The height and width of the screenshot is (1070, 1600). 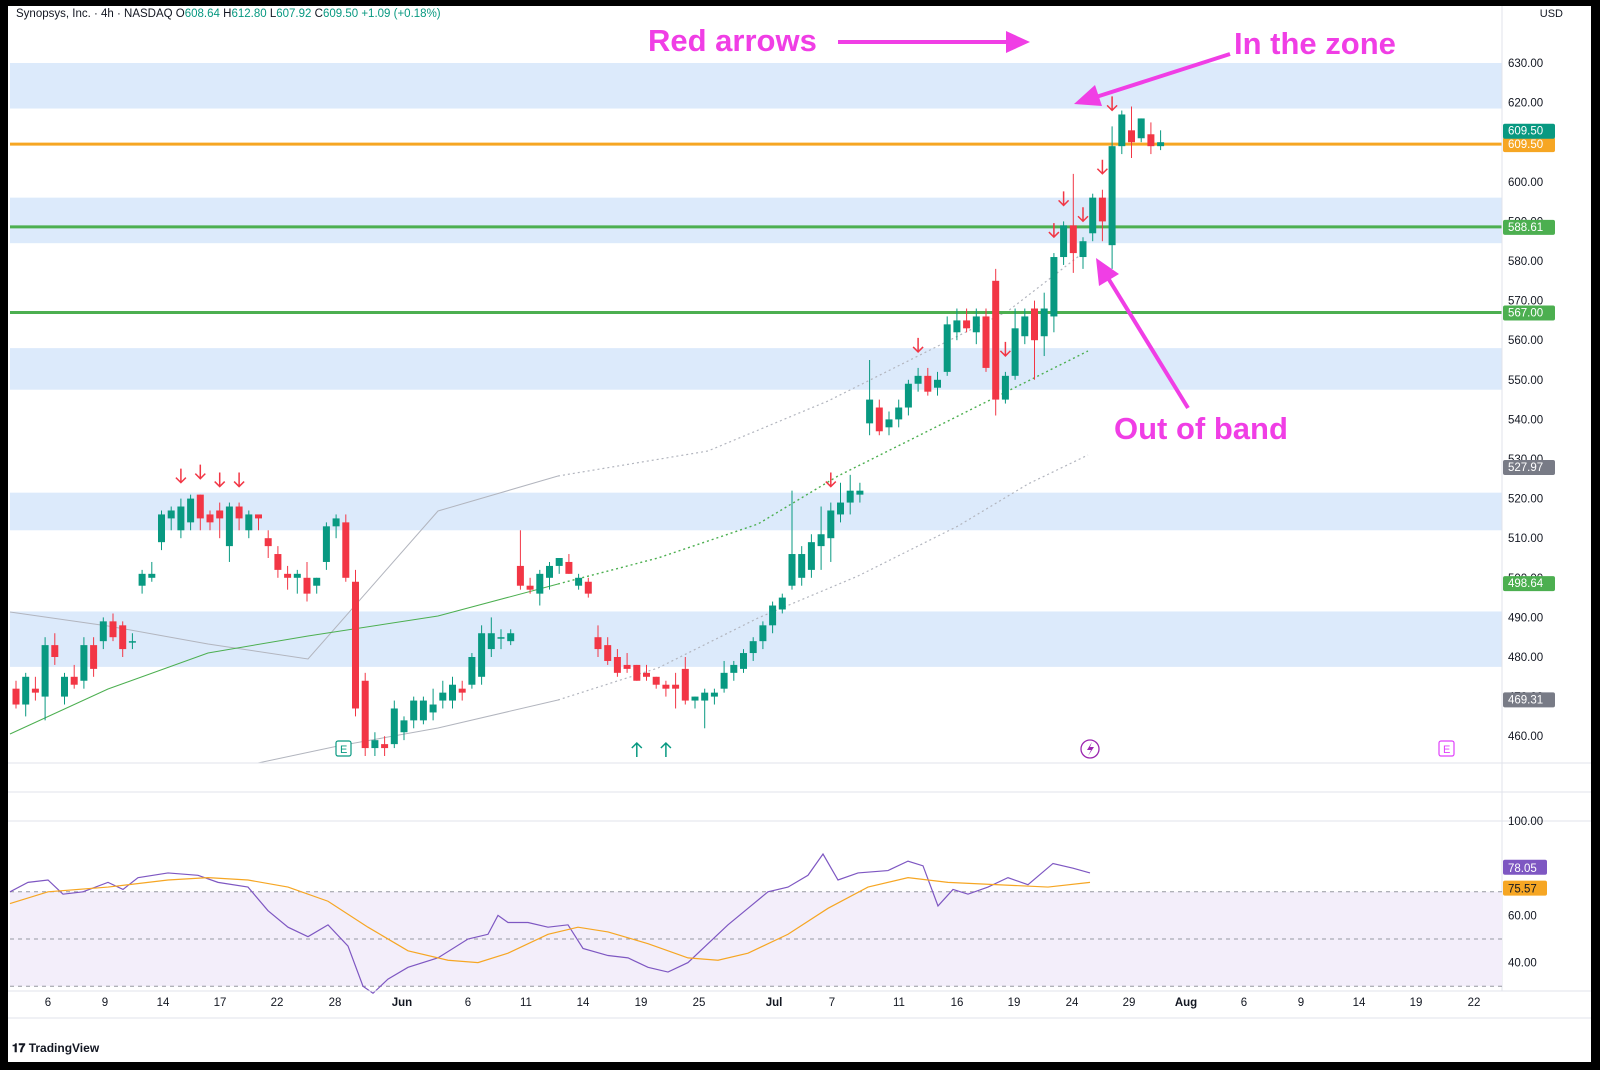 I want to click on rsi-ma-value-tag: 75.57, so click(x=1525, y=888).